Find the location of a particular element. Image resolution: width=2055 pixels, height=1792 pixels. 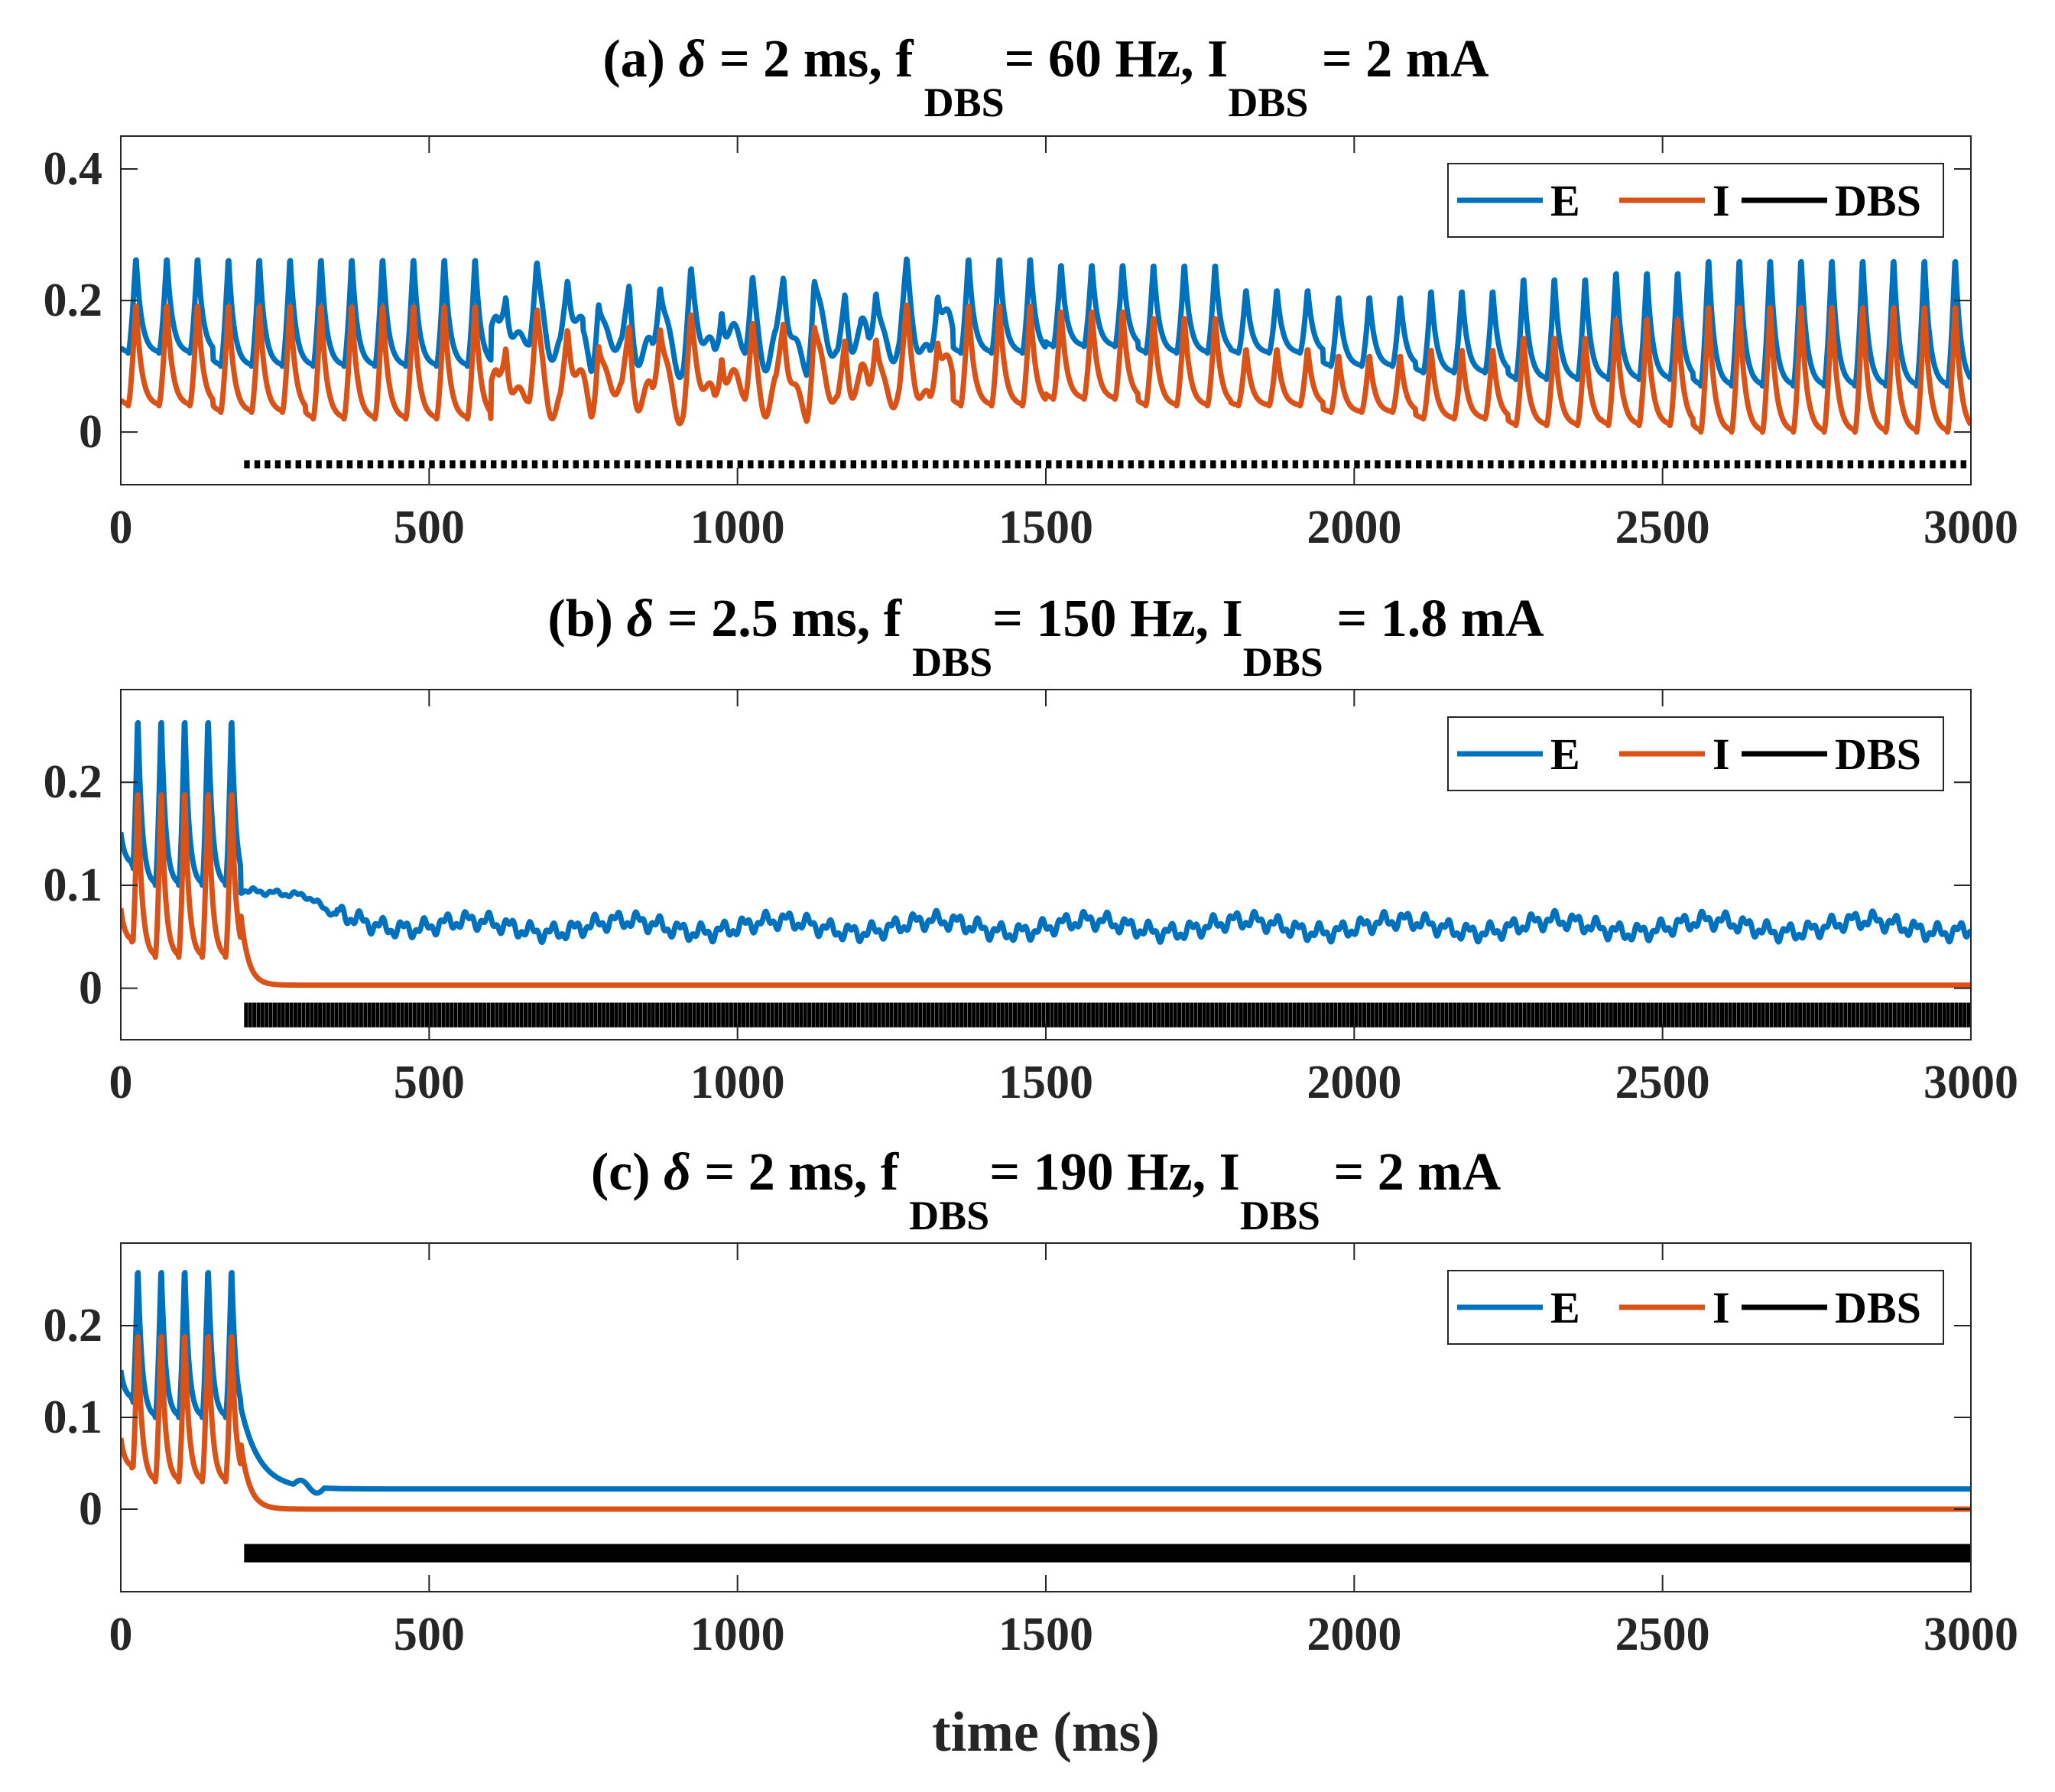

x-tick-label: 2000 is located at coordinates (1354, 1083).